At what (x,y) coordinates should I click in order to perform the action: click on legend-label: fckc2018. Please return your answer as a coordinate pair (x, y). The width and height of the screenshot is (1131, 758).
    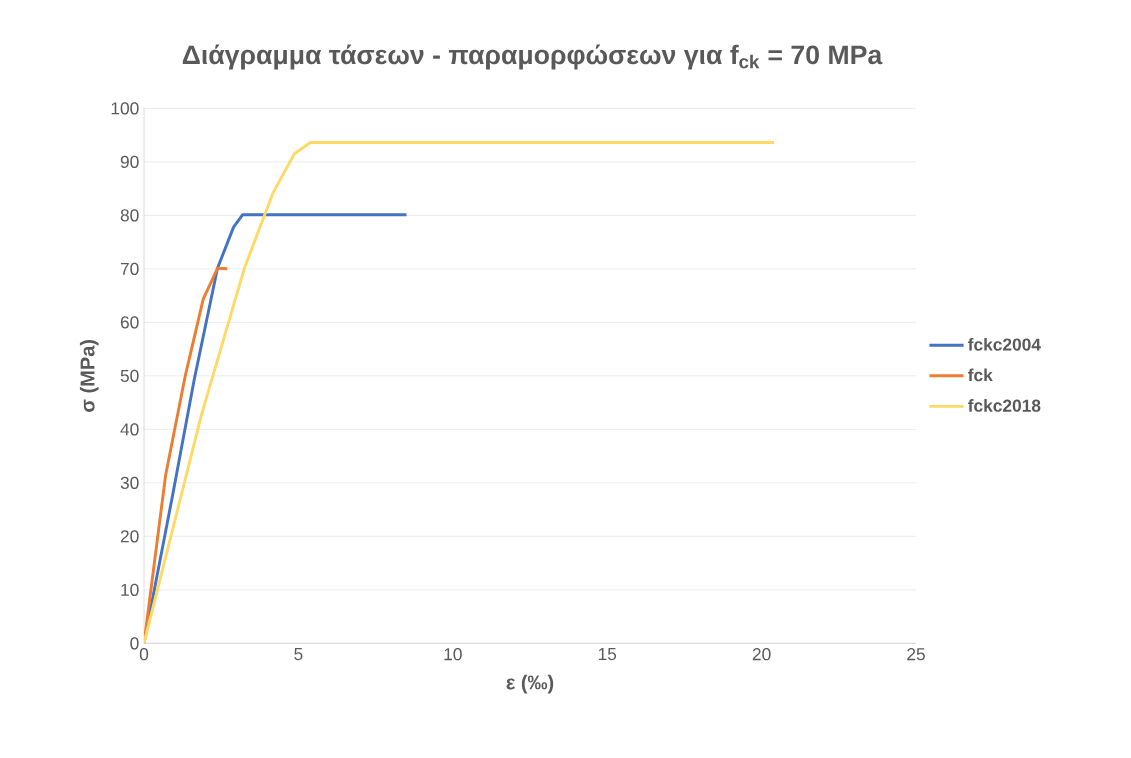
    Looking at the image, I should click on (1004, 405).